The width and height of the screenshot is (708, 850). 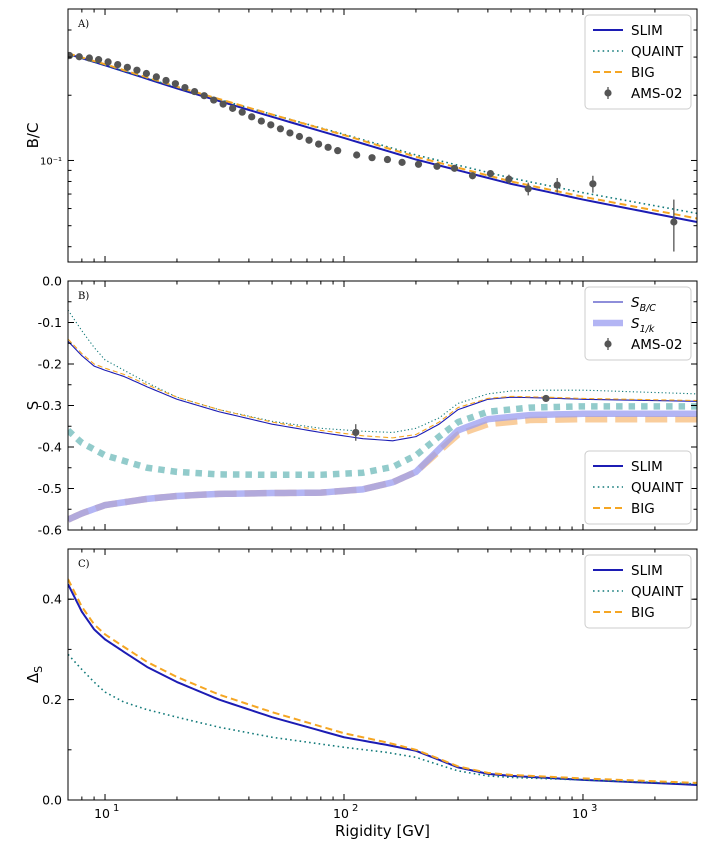 I want to click on series-line-big-s-b-c, so click(x=382, y=388).